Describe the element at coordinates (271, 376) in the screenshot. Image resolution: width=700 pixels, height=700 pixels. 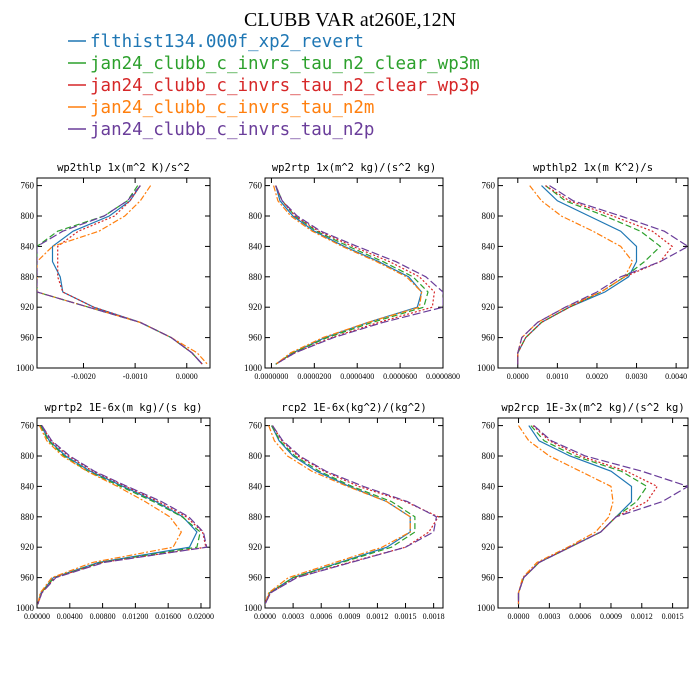
I see `x-tick-label: 0.0000000` at that location.